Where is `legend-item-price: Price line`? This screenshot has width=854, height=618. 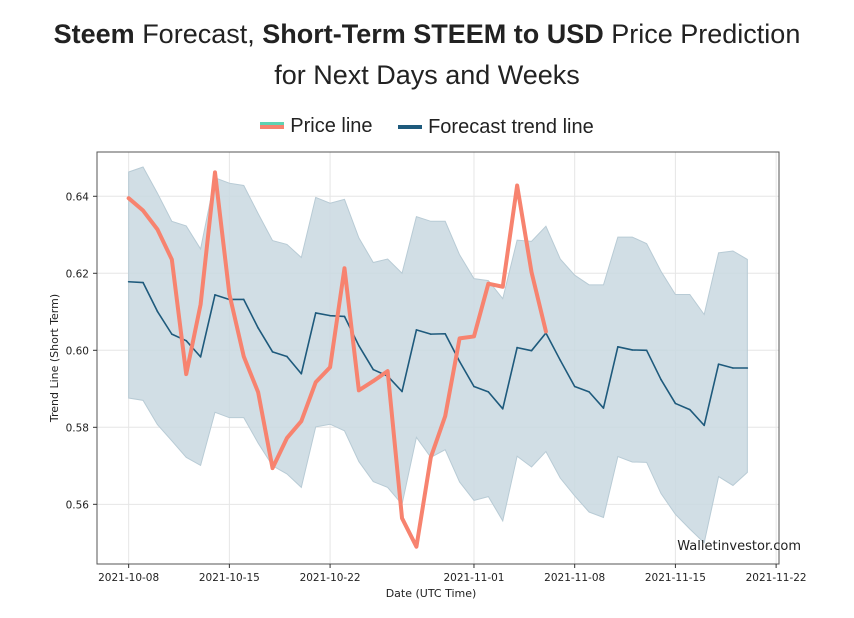
legend-item-price: Price line is located at coordinates (316, 126).